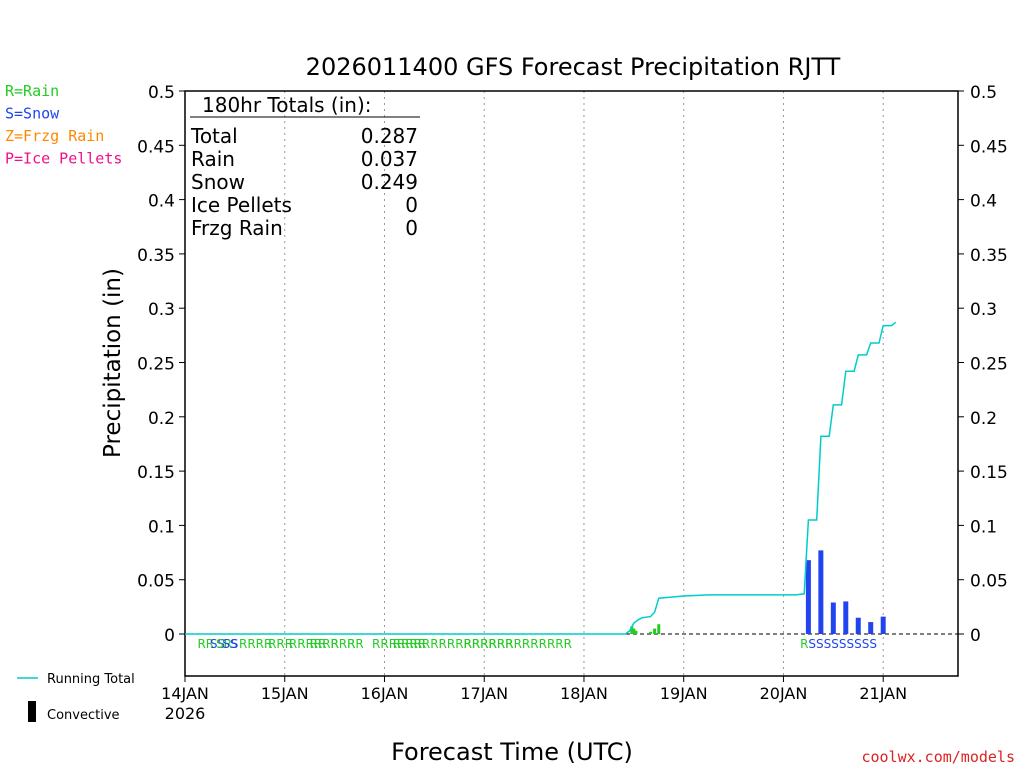  What do you see at coordinates (287, 105) in the screenshot?
I see `totals-heading: 180hr Totals (in):` at bounding box center [287, 105].